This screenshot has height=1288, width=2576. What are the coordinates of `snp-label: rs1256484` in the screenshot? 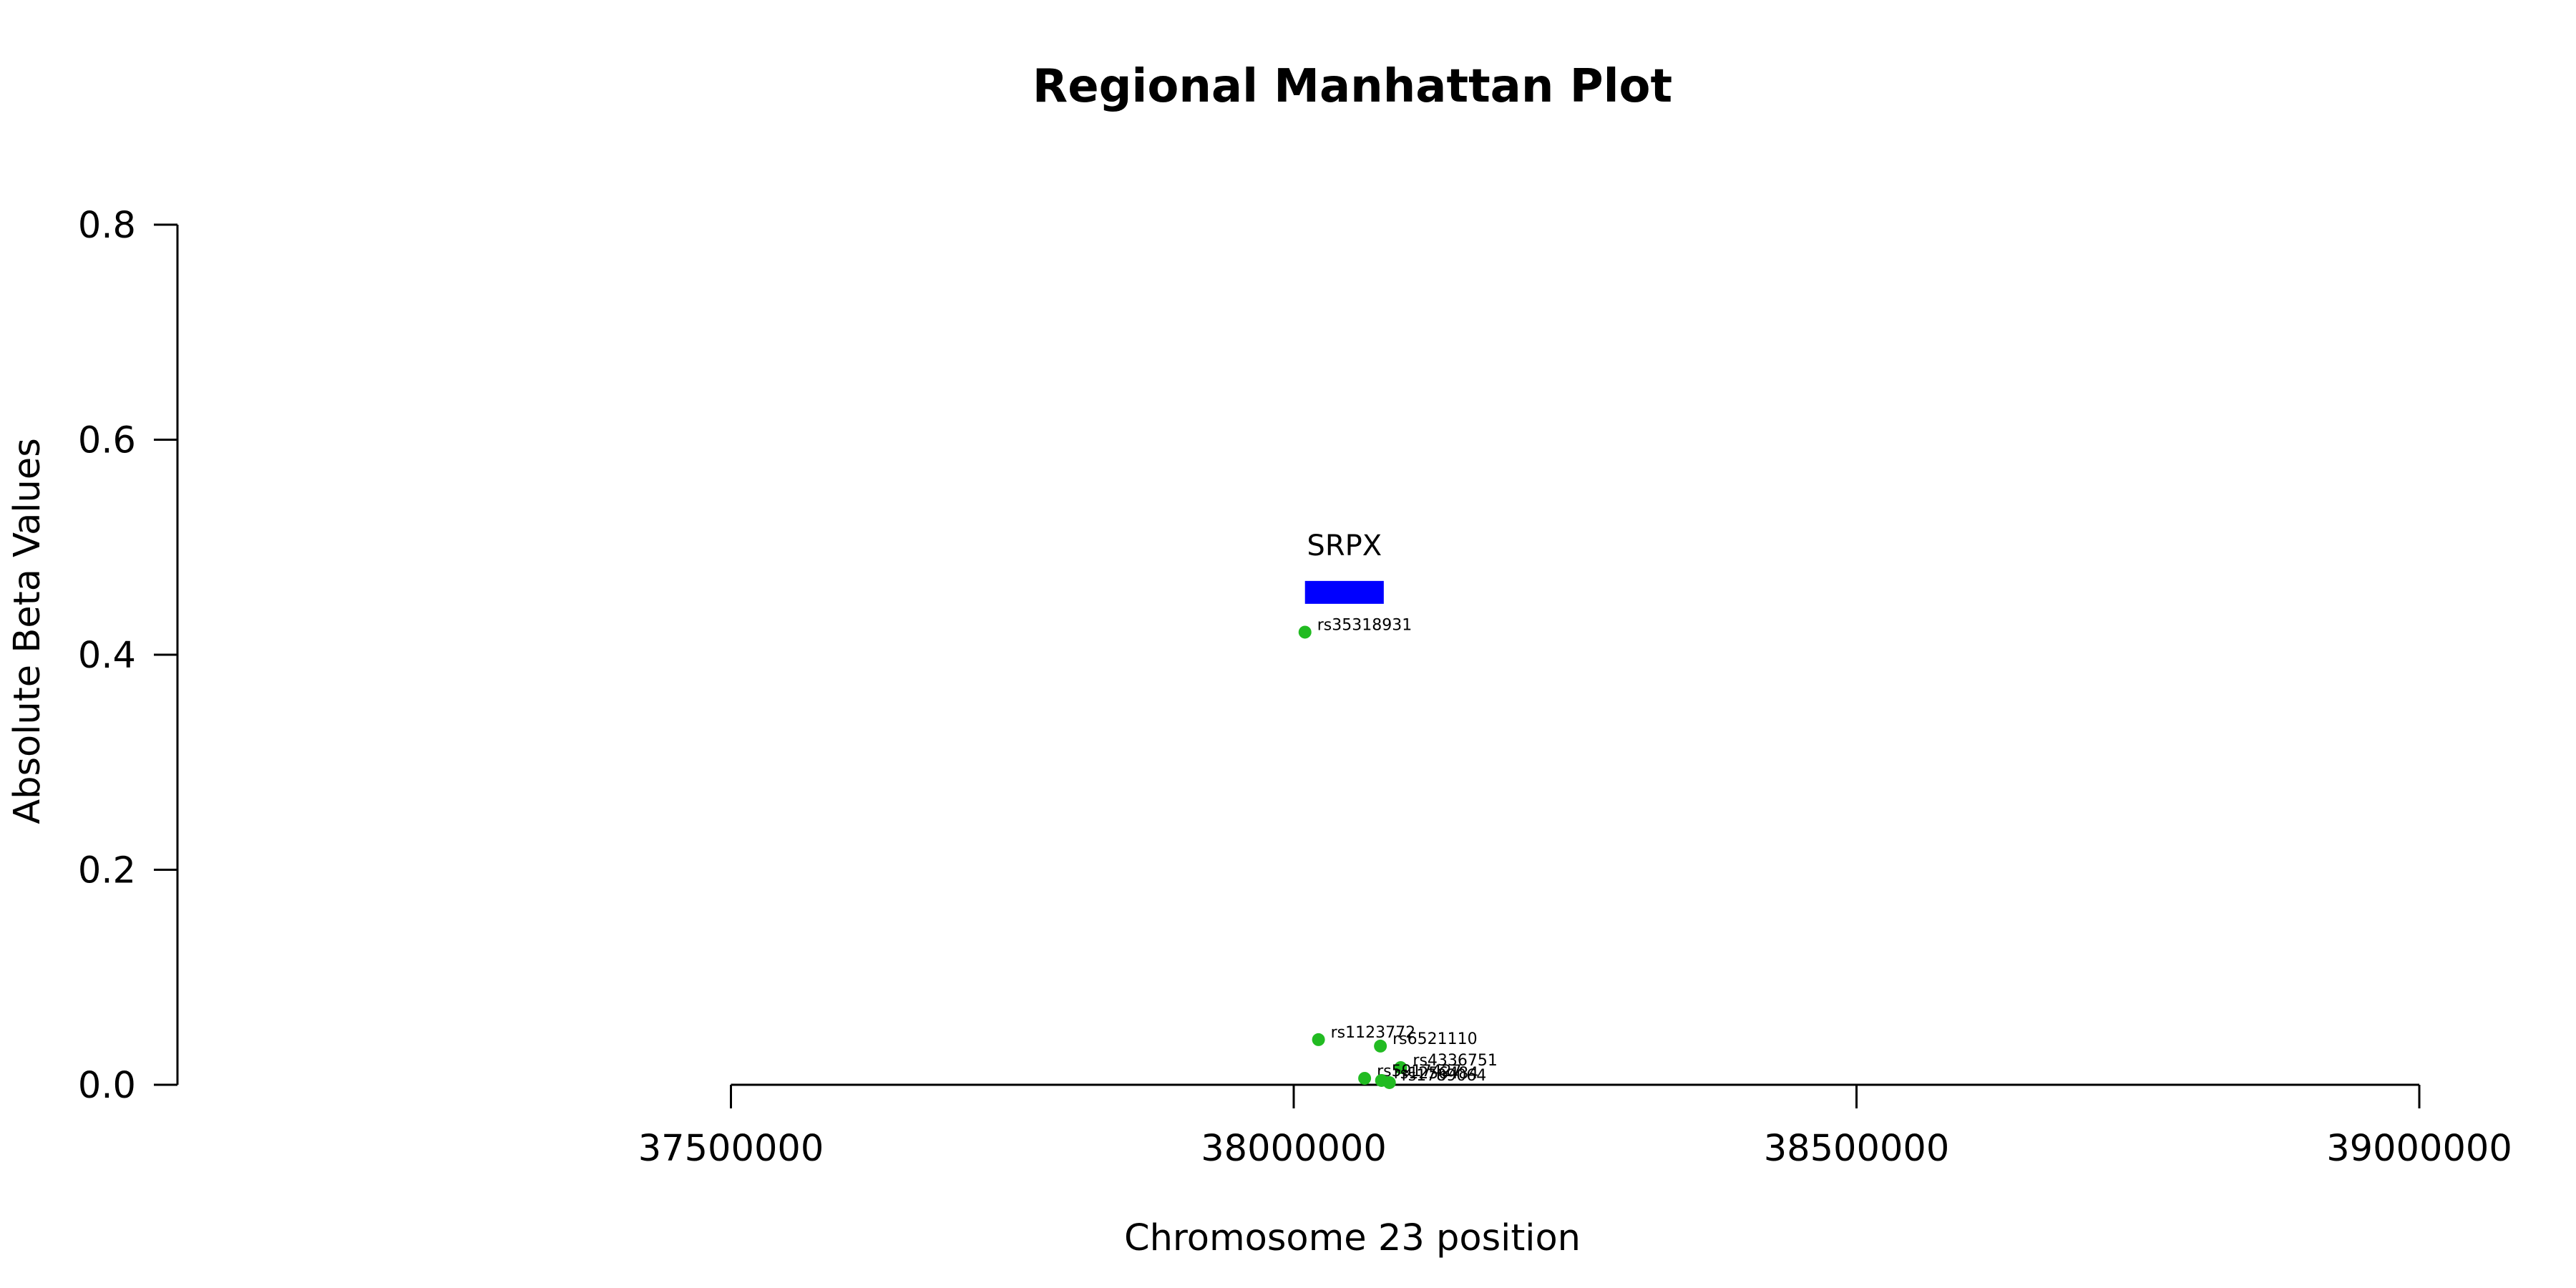 It's located at (1436, 1074).